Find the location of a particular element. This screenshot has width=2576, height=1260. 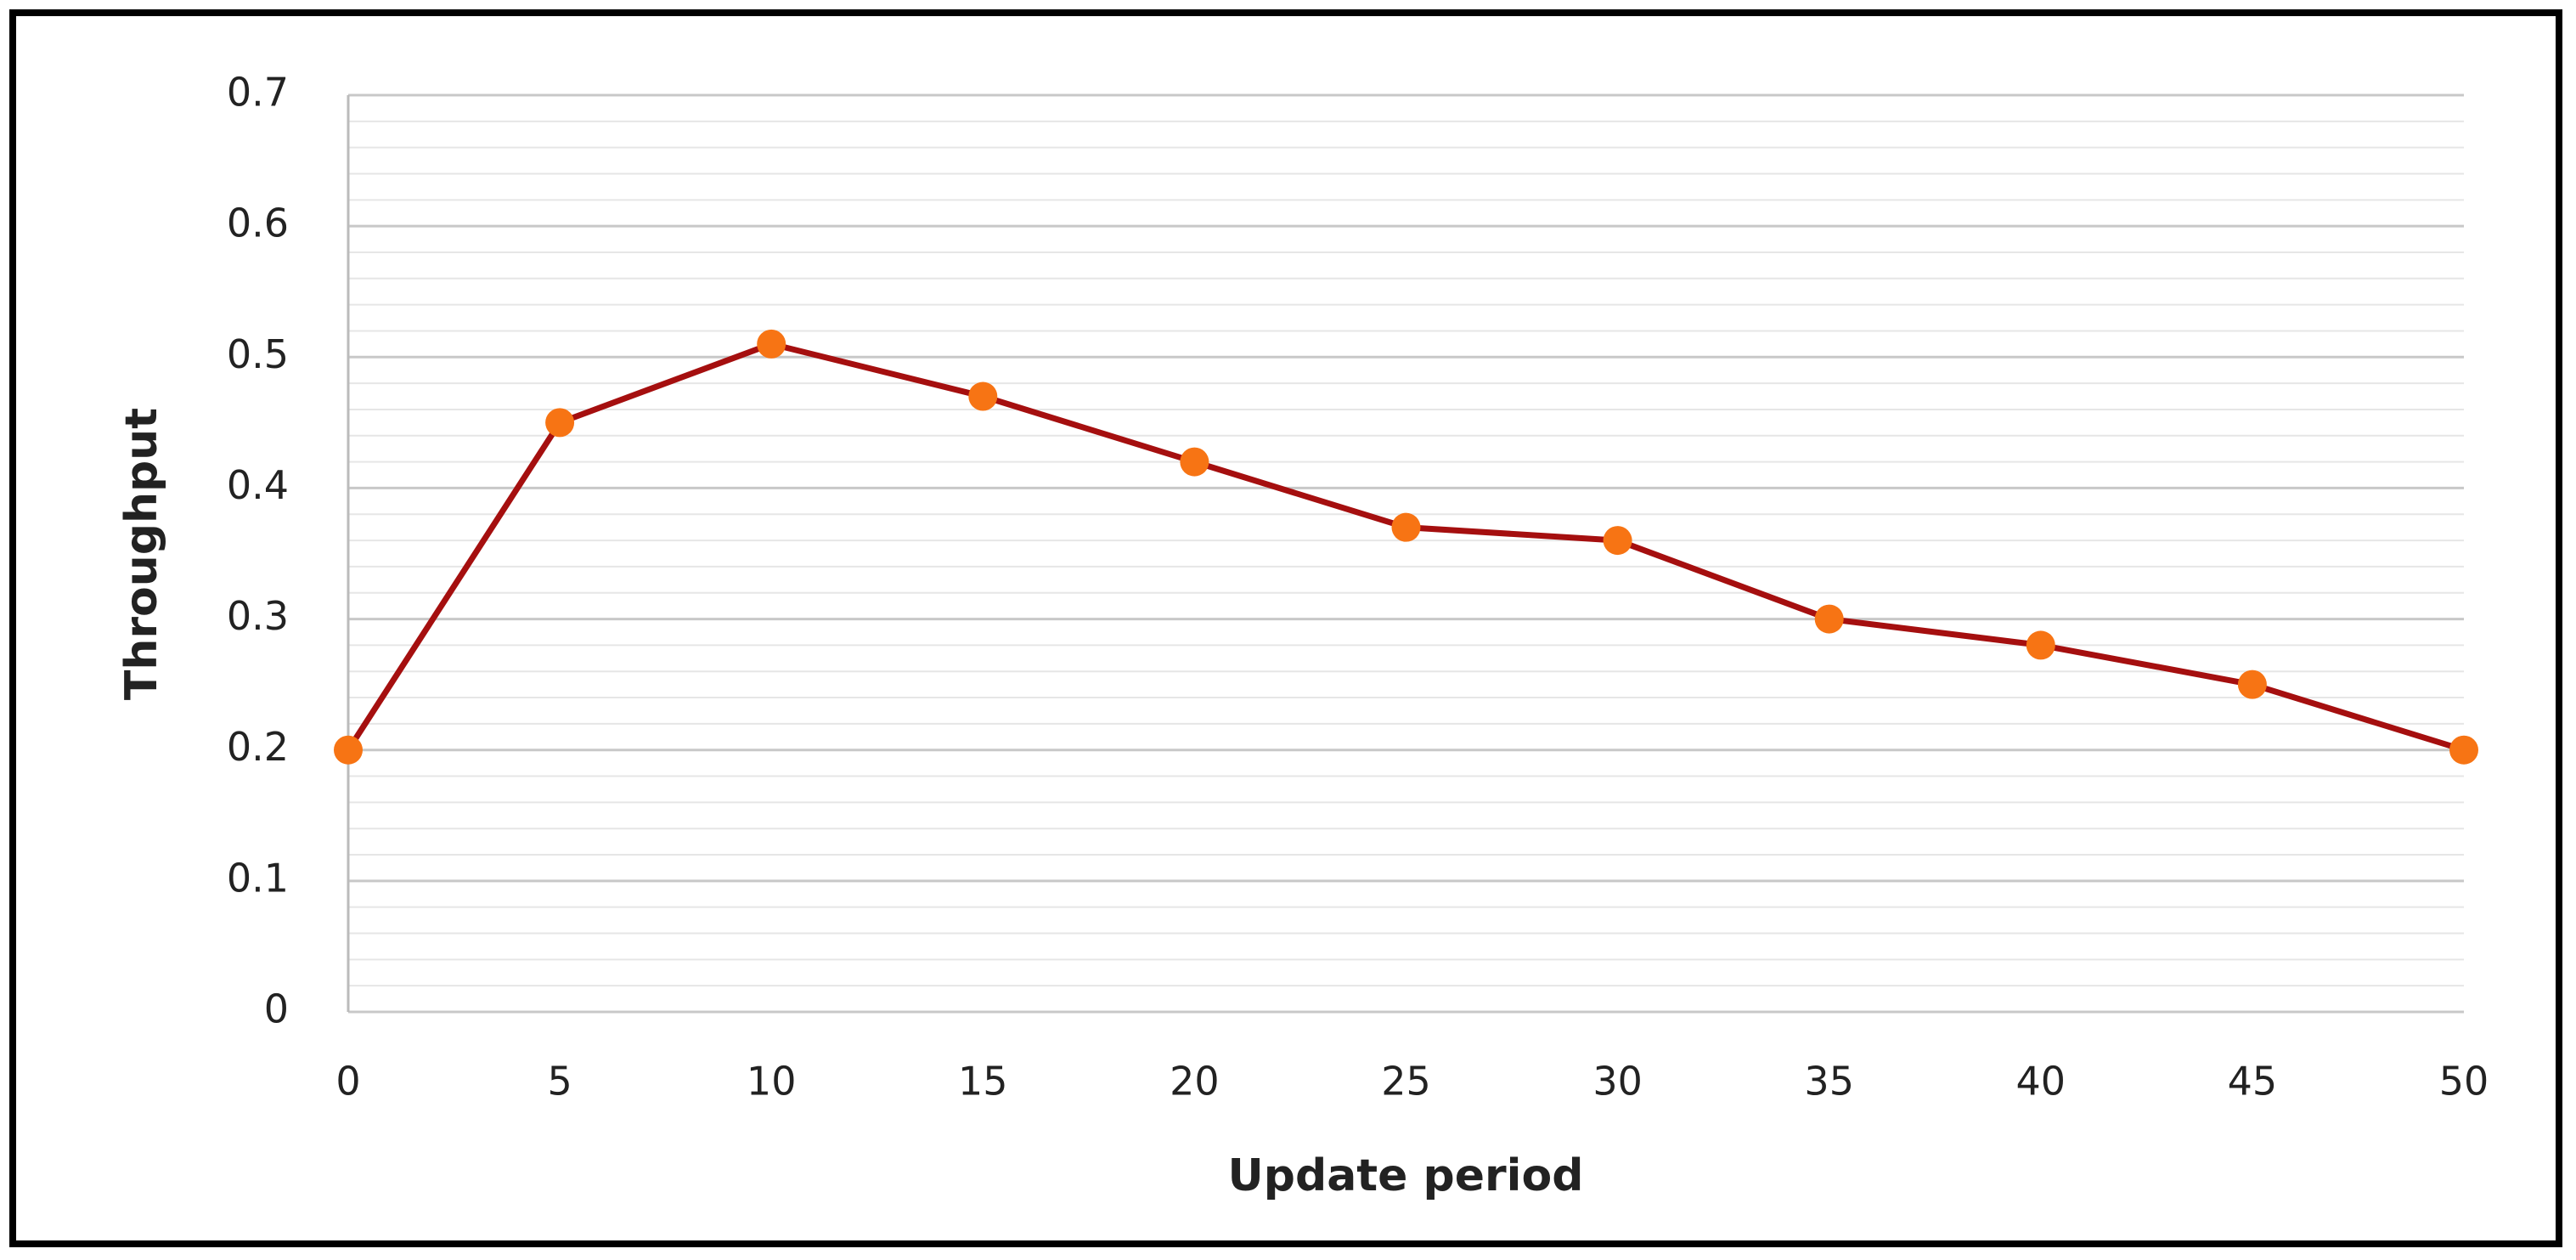

x-tick-label: 10 is located at coordinates (772, 1082).